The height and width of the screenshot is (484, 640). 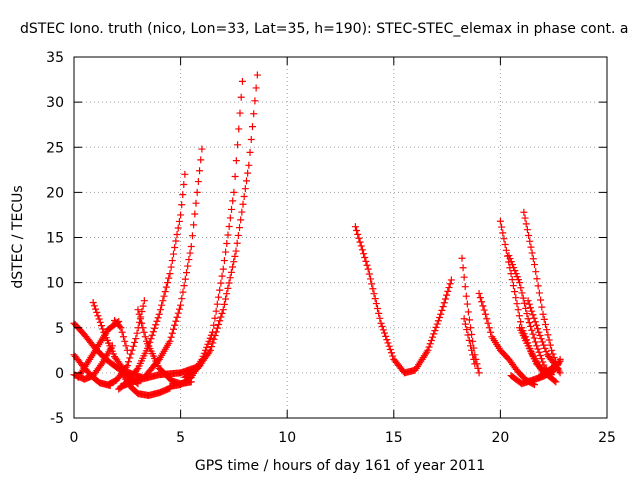 I want to click on x-axis-label: GPS time / hours of day 161 of year 2011, so click(x=340, y=466).